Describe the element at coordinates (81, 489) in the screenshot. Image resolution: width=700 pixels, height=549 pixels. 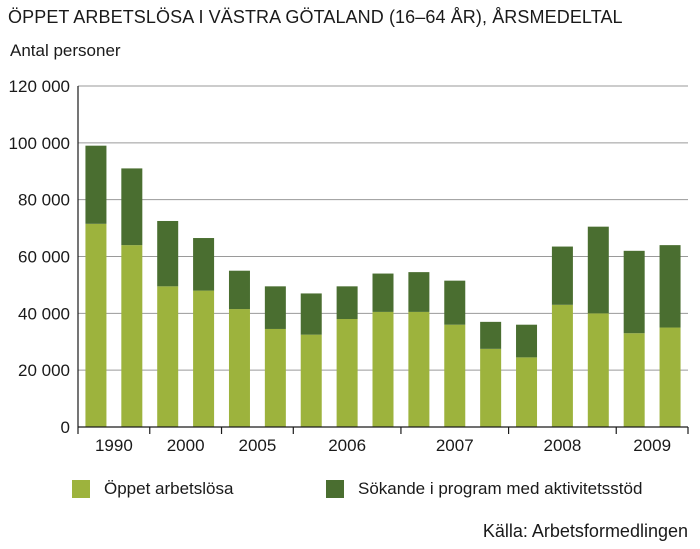
I see `legend-swatch-oppet` at that location.